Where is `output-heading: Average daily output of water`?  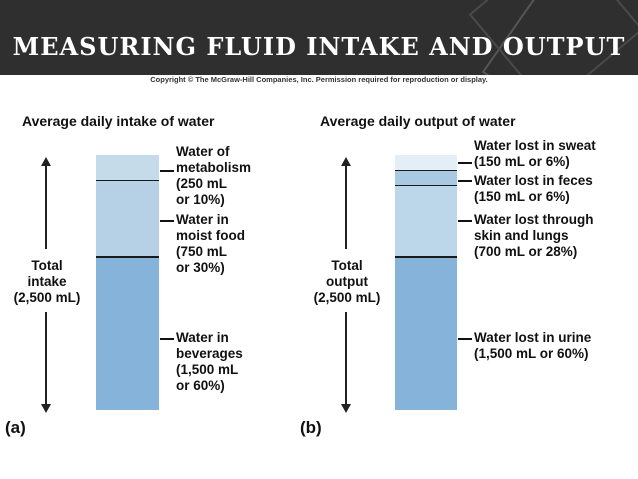
output-heading: Average daily output of water is located at coordinates (418, 121).